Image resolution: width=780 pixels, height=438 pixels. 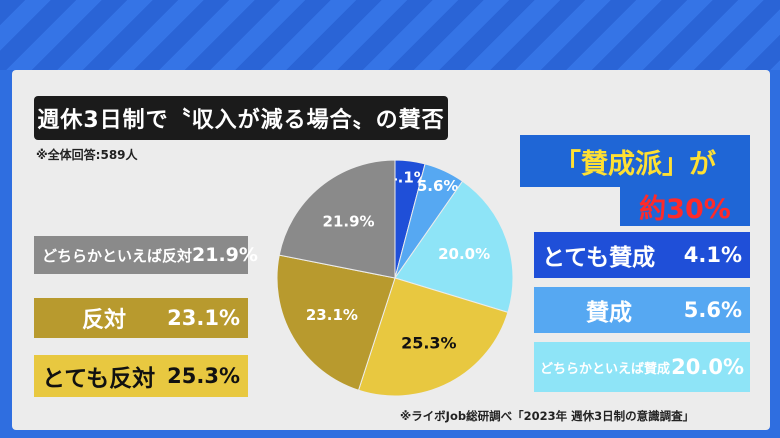 What do you see at coordinates (712, 255) in the screenshot?
I see `legend-value: 4.1%` at bounding box center [712, 255].